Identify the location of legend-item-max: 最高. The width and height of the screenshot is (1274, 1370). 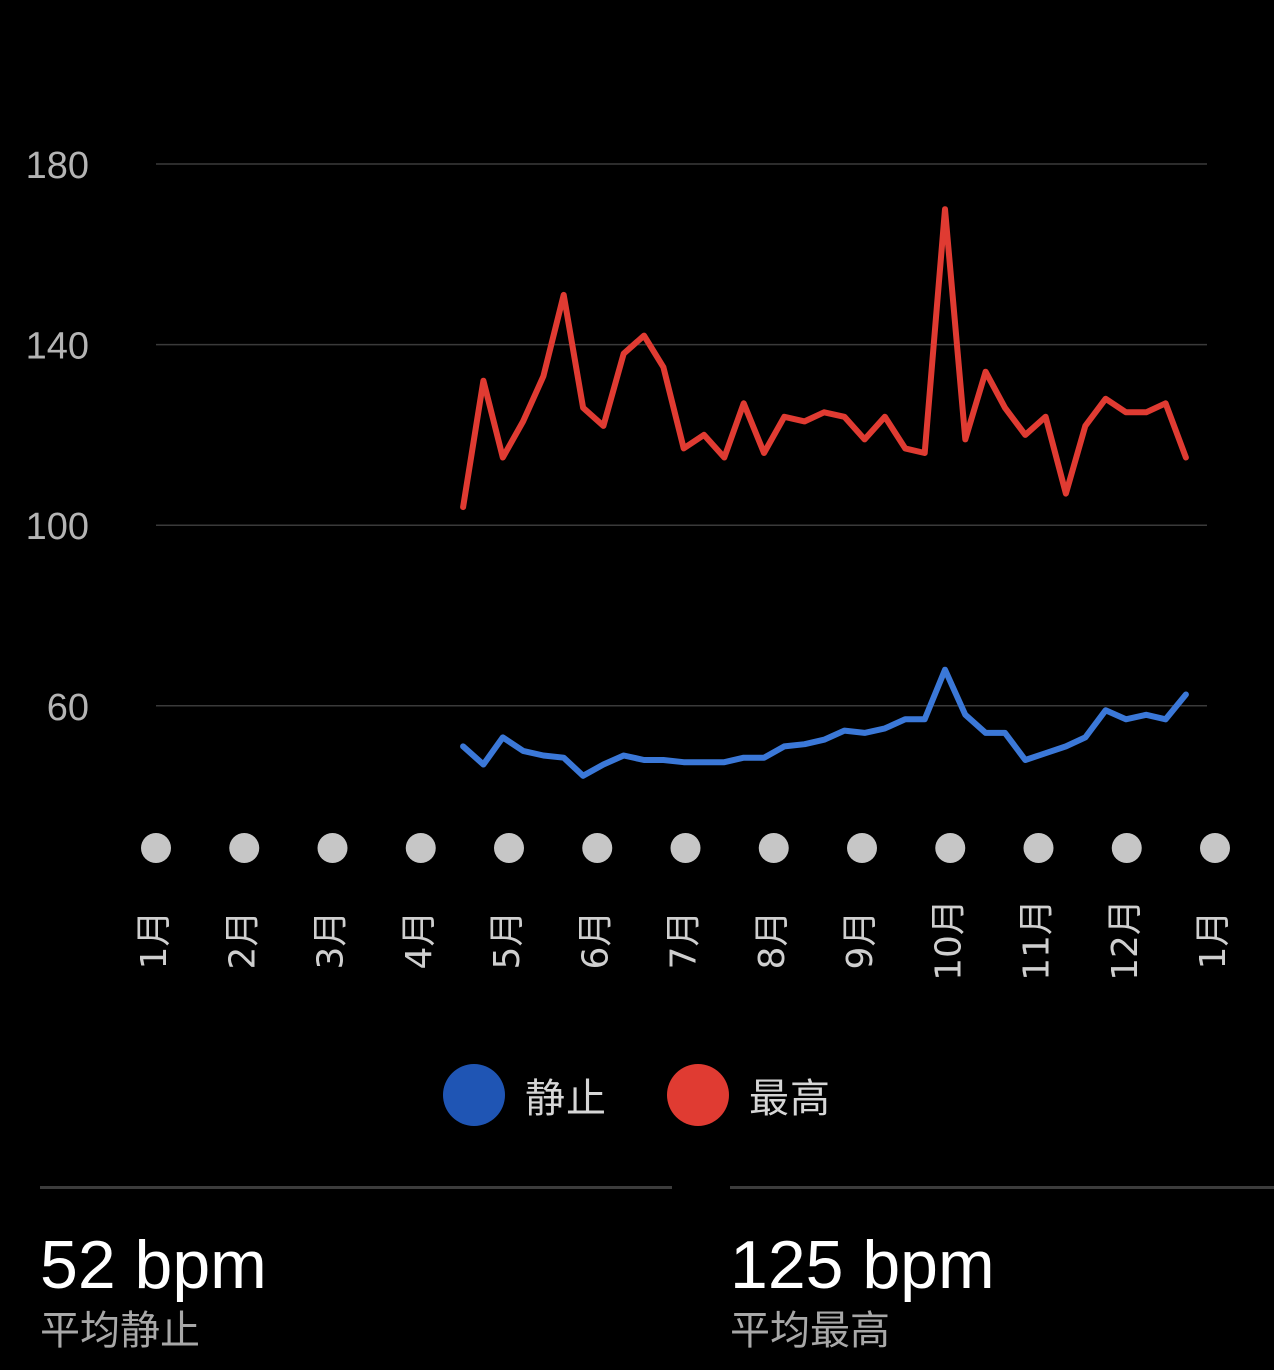
(749, 1095).